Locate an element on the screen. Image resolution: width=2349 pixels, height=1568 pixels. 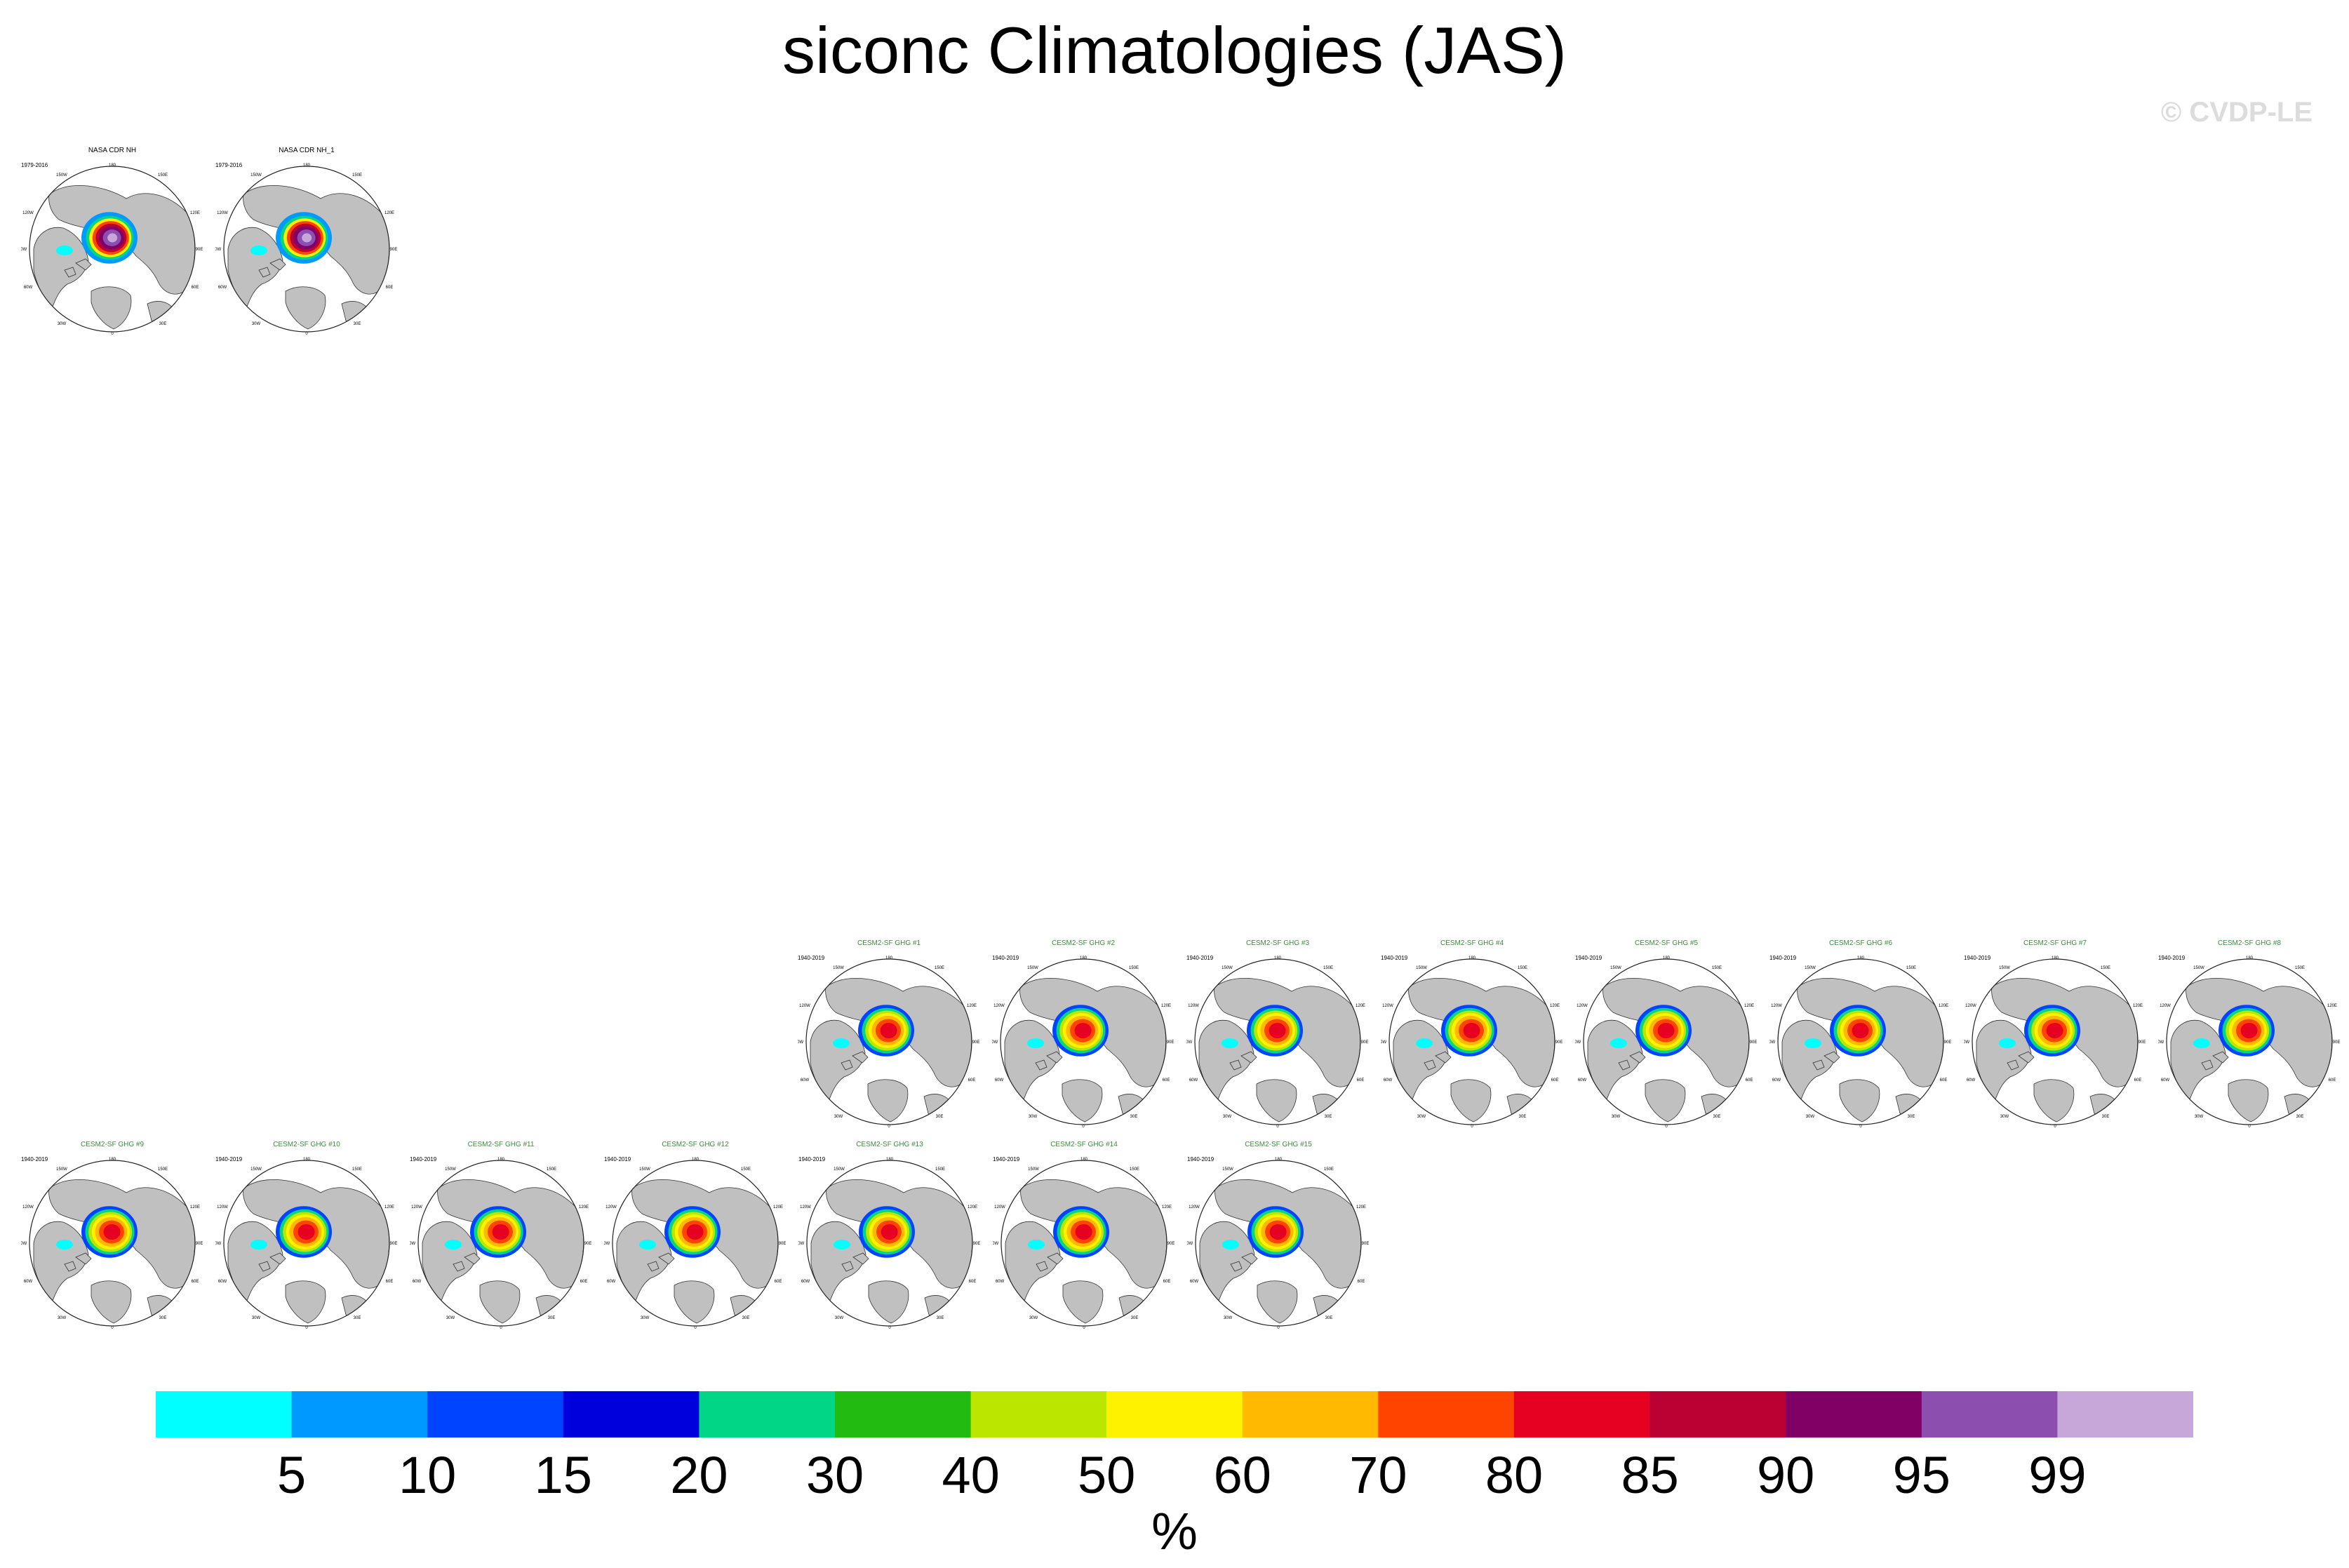
longitude-label: 0 is located at coordinates (1084, 1328).